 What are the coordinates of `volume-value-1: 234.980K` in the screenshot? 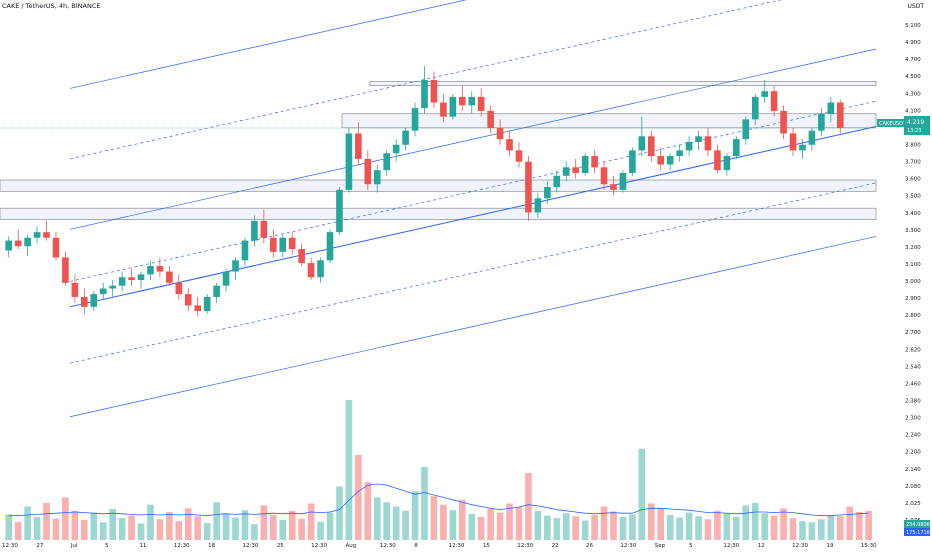 It's located at (918, 525).